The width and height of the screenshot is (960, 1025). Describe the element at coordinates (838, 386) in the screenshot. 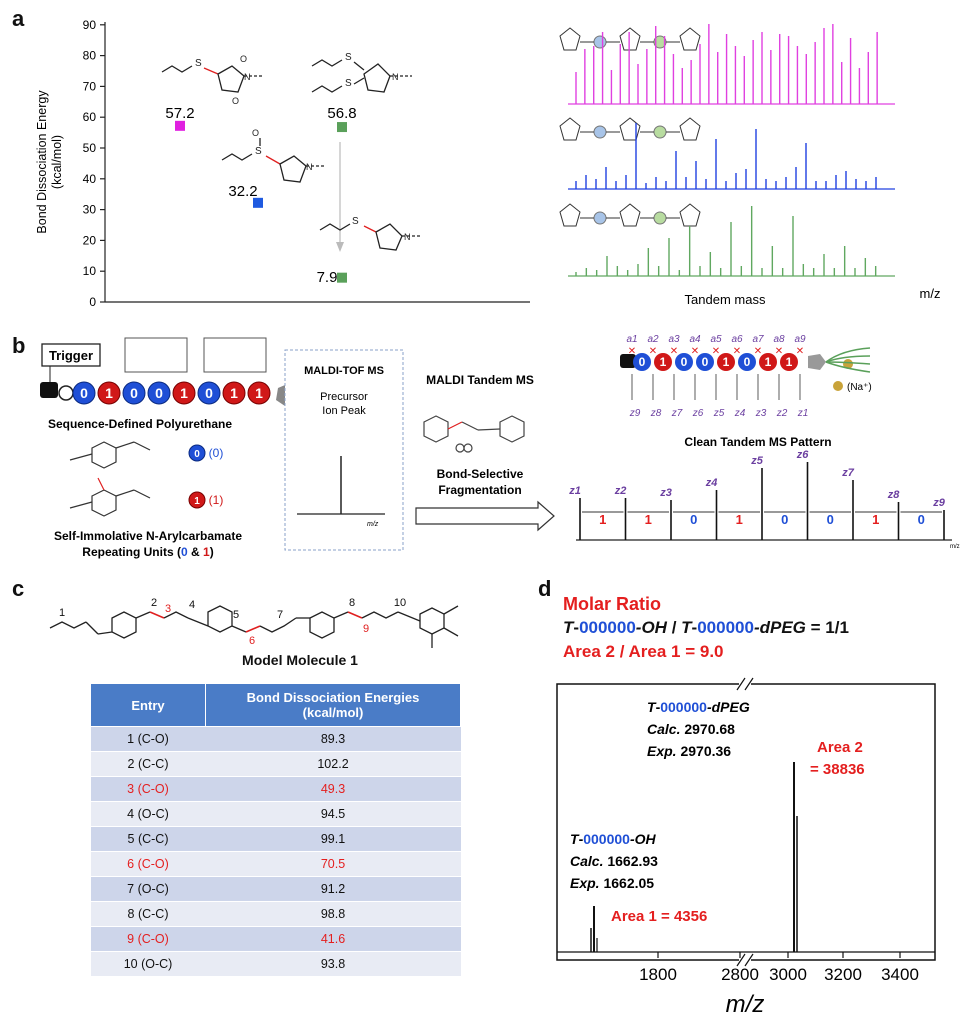

I see `na-legend-sphere` at that location.